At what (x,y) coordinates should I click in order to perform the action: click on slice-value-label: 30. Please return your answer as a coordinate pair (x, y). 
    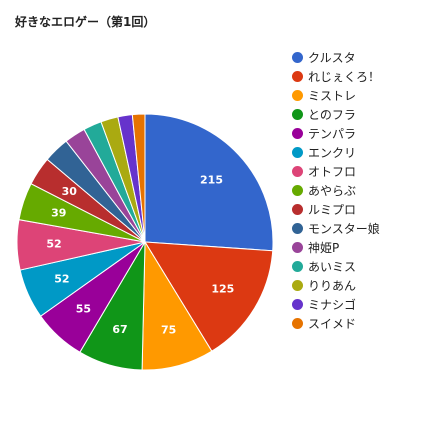
    Looking at the image, I should click on (70, 191).